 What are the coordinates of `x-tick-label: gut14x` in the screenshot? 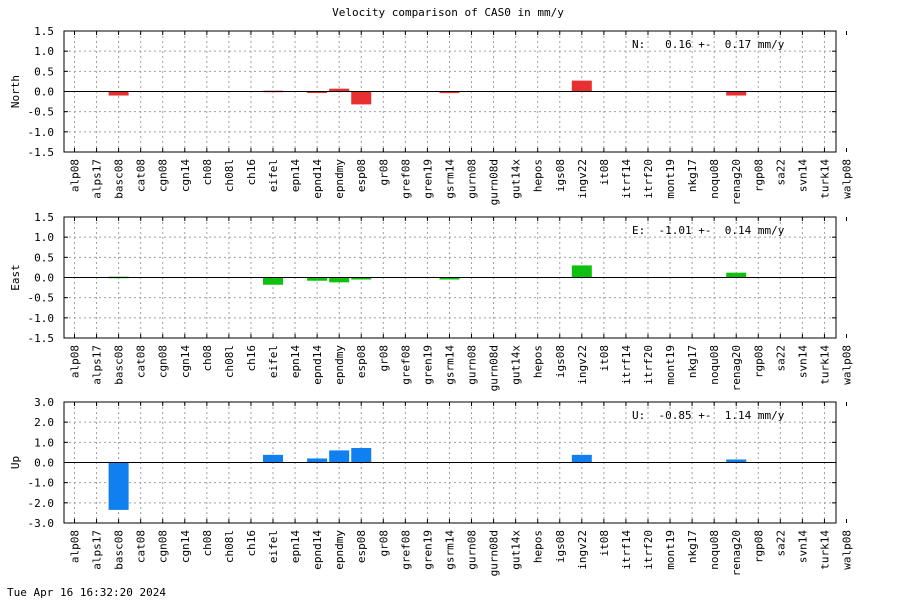 It's located at (516, 550).